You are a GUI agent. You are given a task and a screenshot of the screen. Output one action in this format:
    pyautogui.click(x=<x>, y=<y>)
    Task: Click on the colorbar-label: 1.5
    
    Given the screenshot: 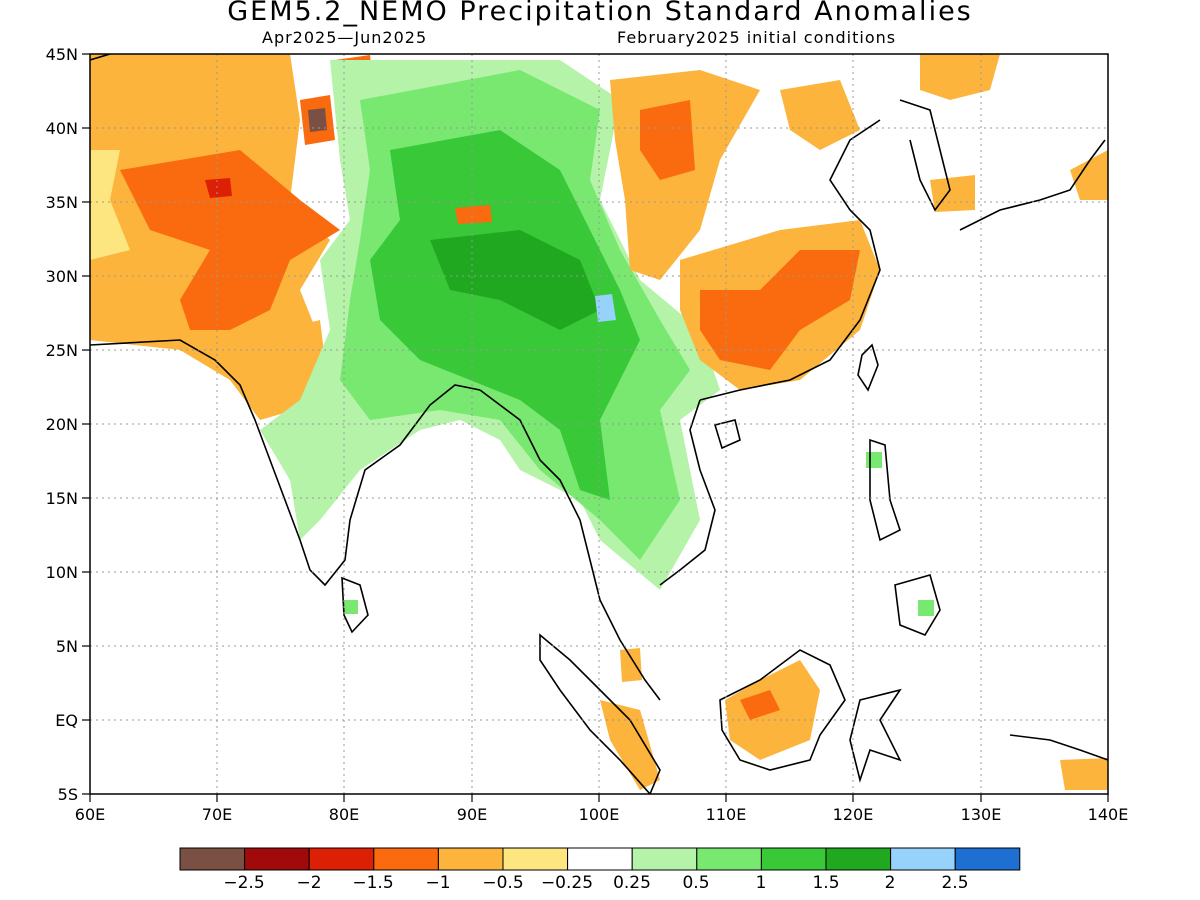 What is the action you would take?
    pyautogui.click(x=825, y=883)
    